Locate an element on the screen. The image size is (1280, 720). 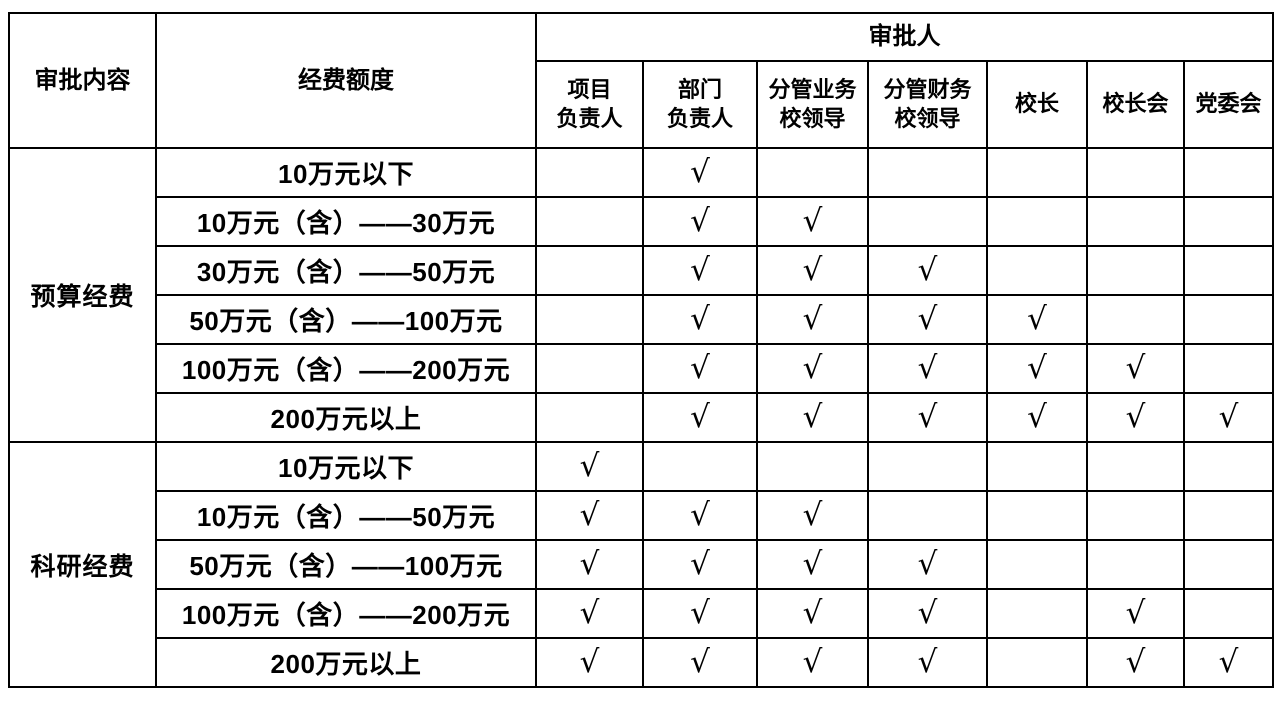
table-row: 10万元（含）——30万元 √ √ is located at coordinates (642, 221).